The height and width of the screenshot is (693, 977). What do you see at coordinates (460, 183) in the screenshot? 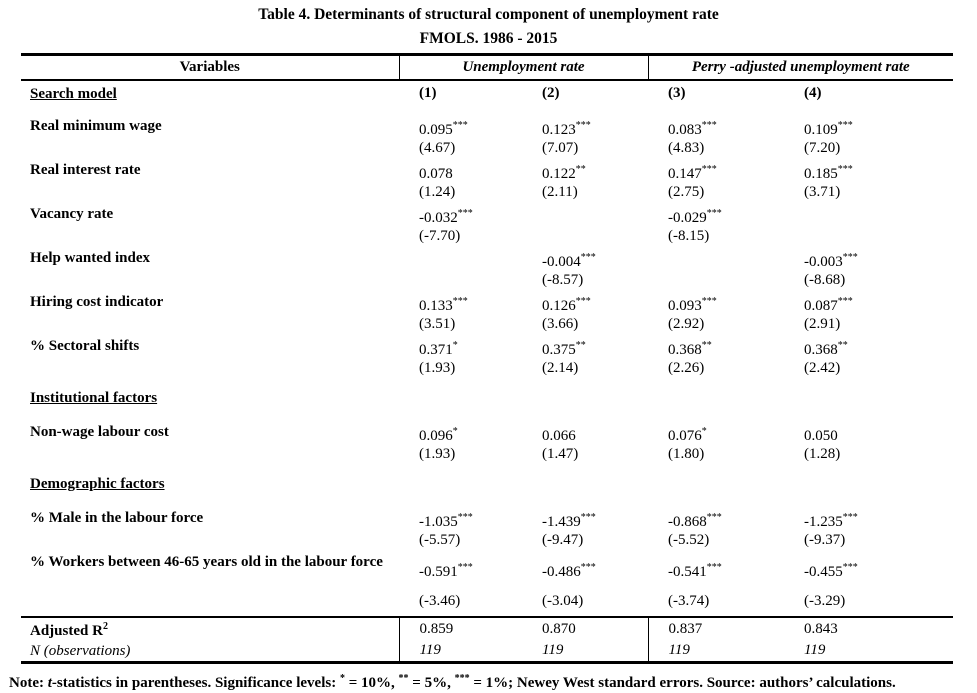
I see `cell: 0.078 (1.24)` at bounding box center [460, 183].